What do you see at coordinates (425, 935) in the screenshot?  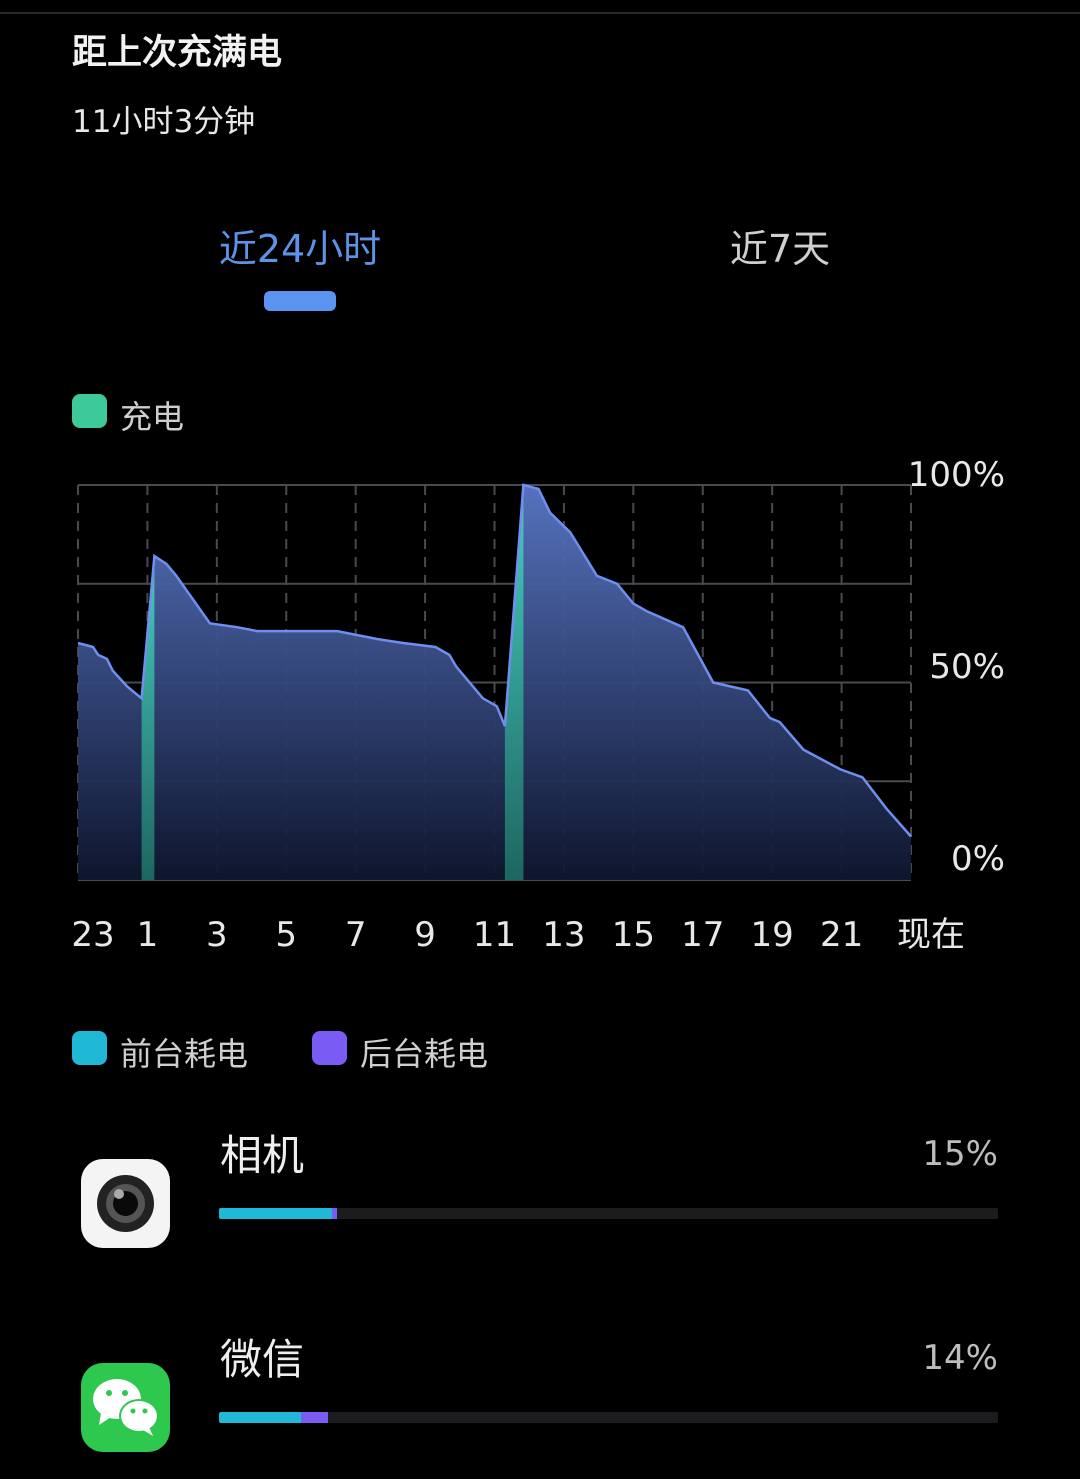 I see `x-tick-label: 9` at bounding box center [425, 935].